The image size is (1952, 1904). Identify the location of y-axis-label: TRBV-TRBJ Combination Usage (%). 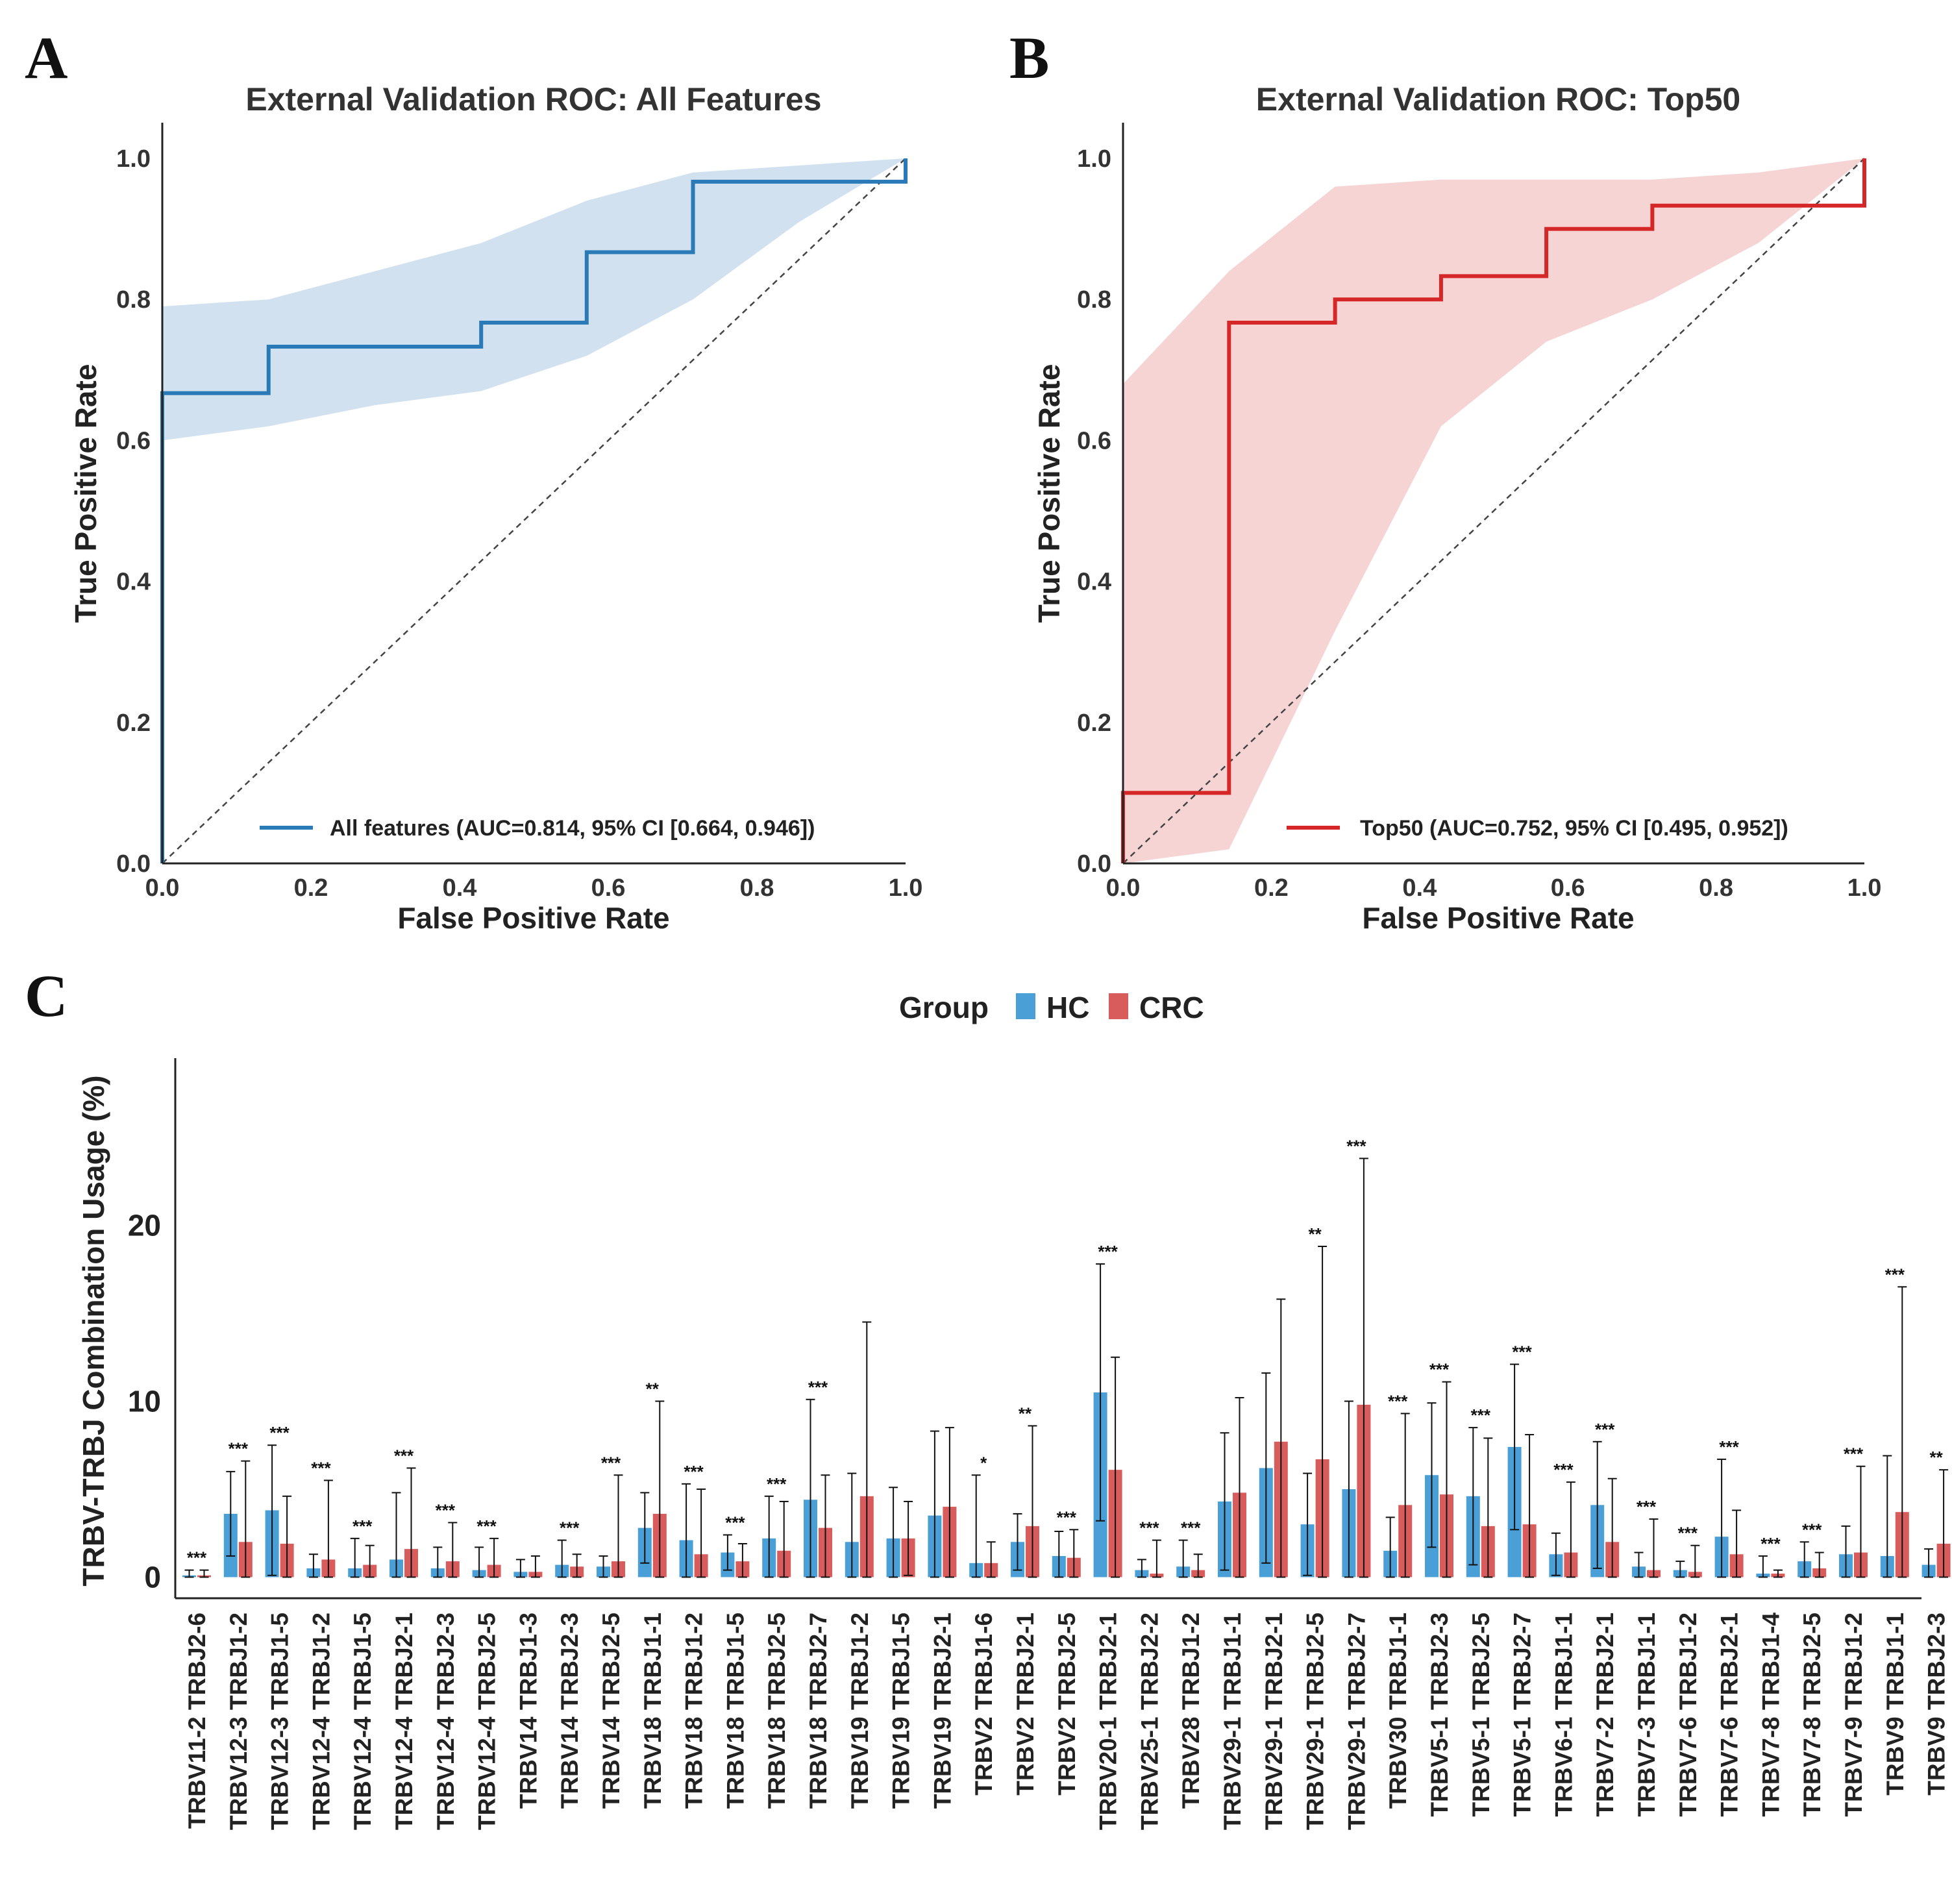
(93, 1330).